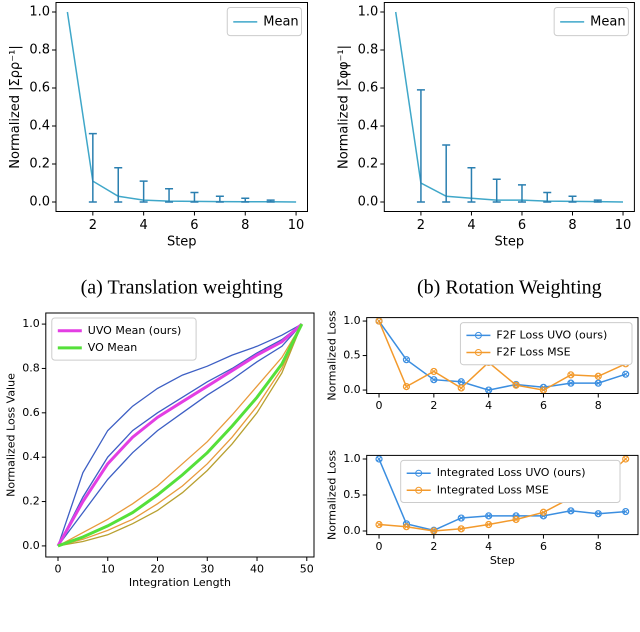  Describe the element at coordinates (368, 12) in the screenshot. I see `y-tick-label: 1.0` at that location.